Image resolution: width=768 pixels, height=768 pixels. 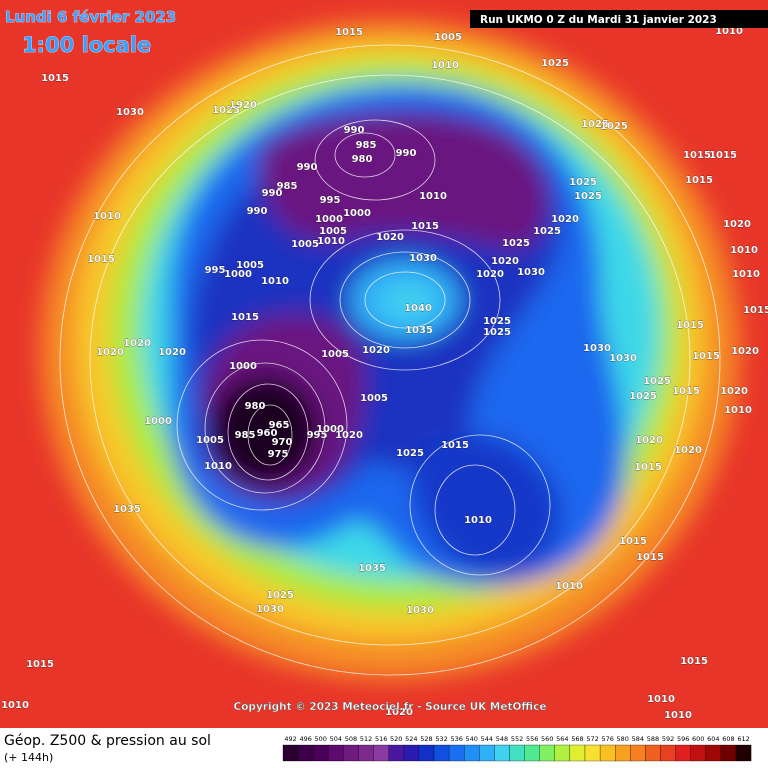 What do you see at coordinates (321, 739) in the screenshot?
I see `colorbar-label: 500` at bounding box center [321, 739].